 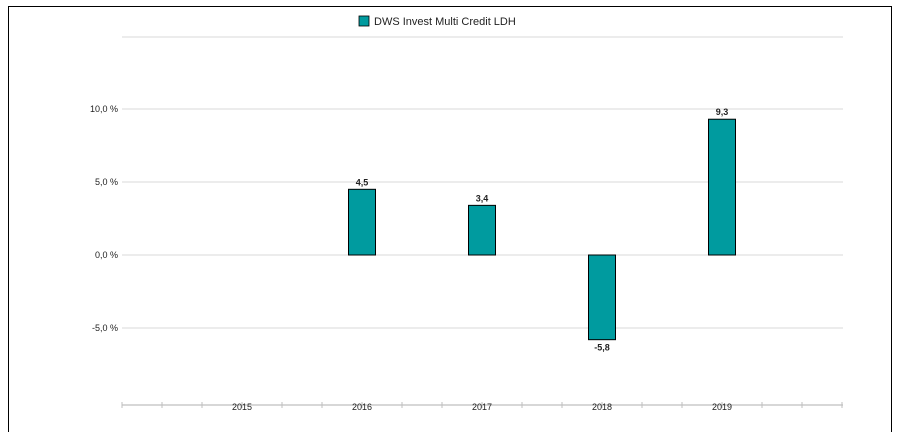 I want to click on x-tick-label: 2017, so click(x=482, y=407).